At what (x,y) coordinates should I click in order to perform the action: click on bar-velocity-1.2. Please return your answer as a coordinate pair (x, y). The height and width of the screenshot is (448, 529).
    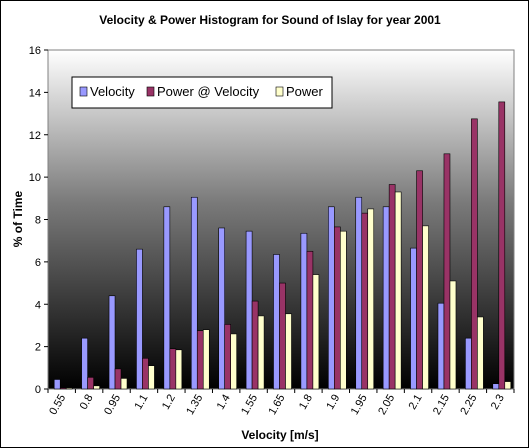
    Looking at the image, I should click on (167, 298).